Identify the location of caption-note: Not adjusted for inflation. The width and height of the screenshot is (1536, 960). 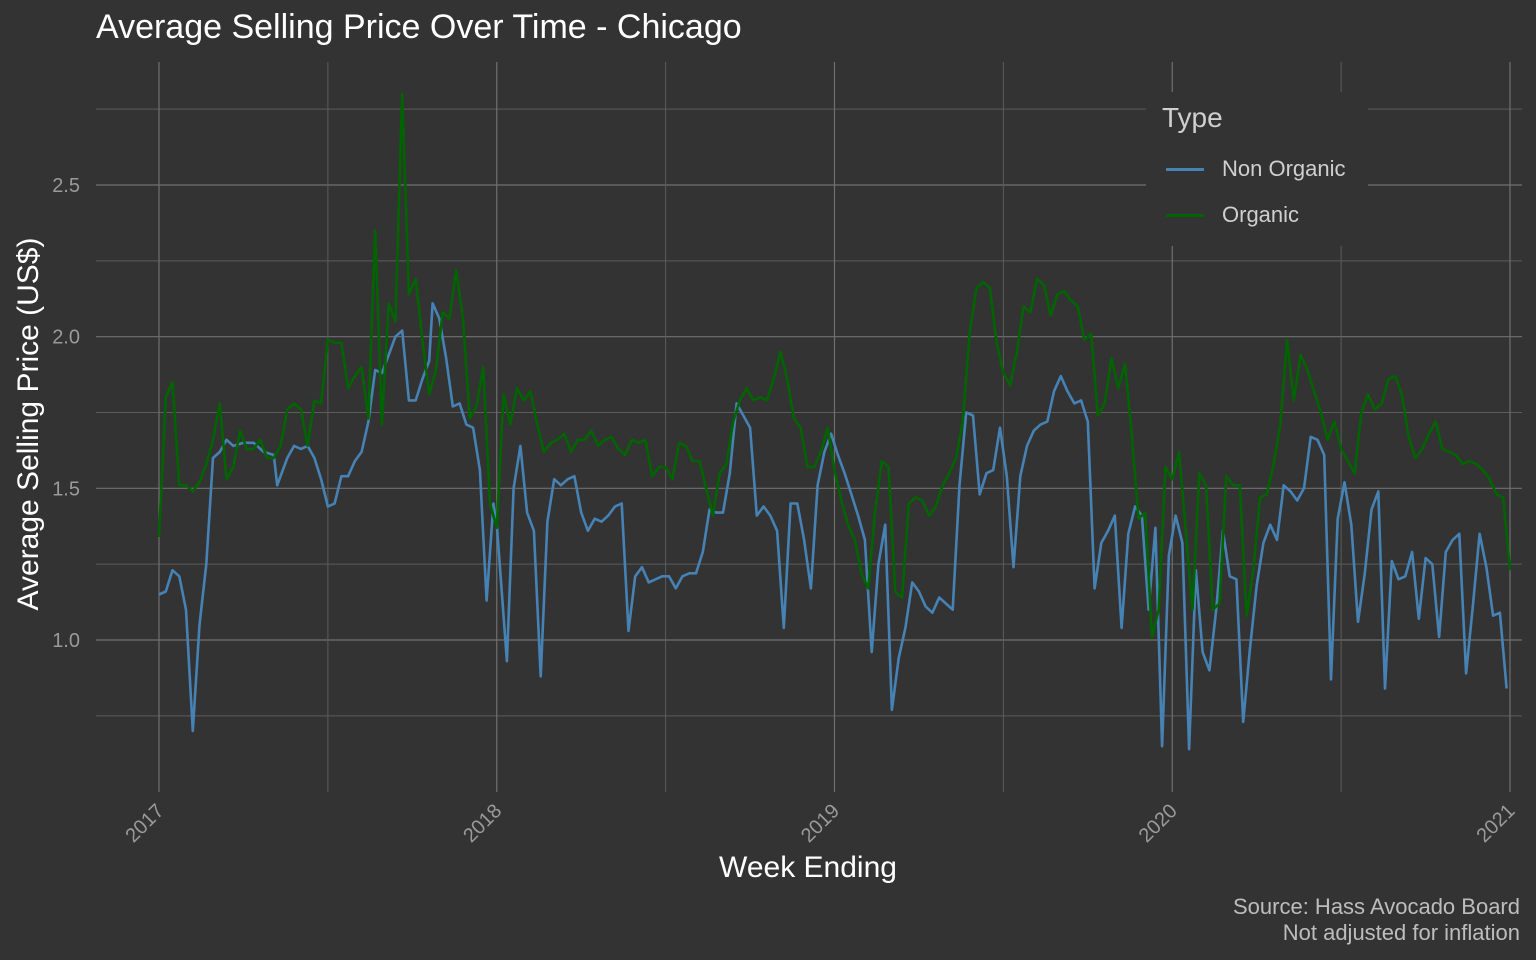
(1401, 932).